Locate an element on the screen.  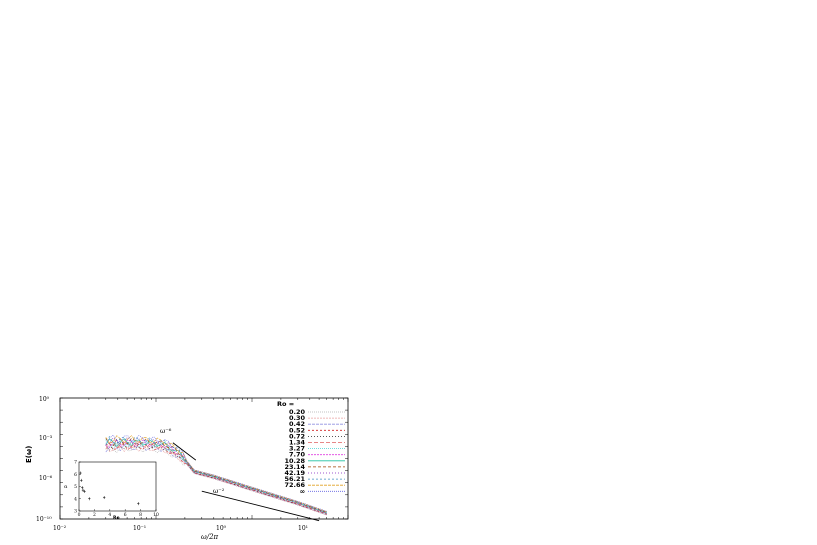
x-axis-title: ω/2π is located at coordinates (210, 537).